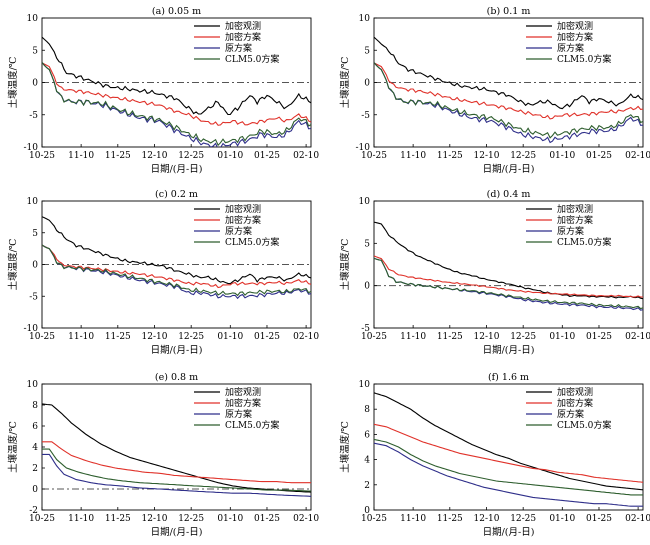 Image resolution: width=650 pixels, height=545 pixels. What do you see at coordinates (176, 194) in the screenshot?
I see `panel-title: (c) 0.2 m` at bounding box center [176, 194].